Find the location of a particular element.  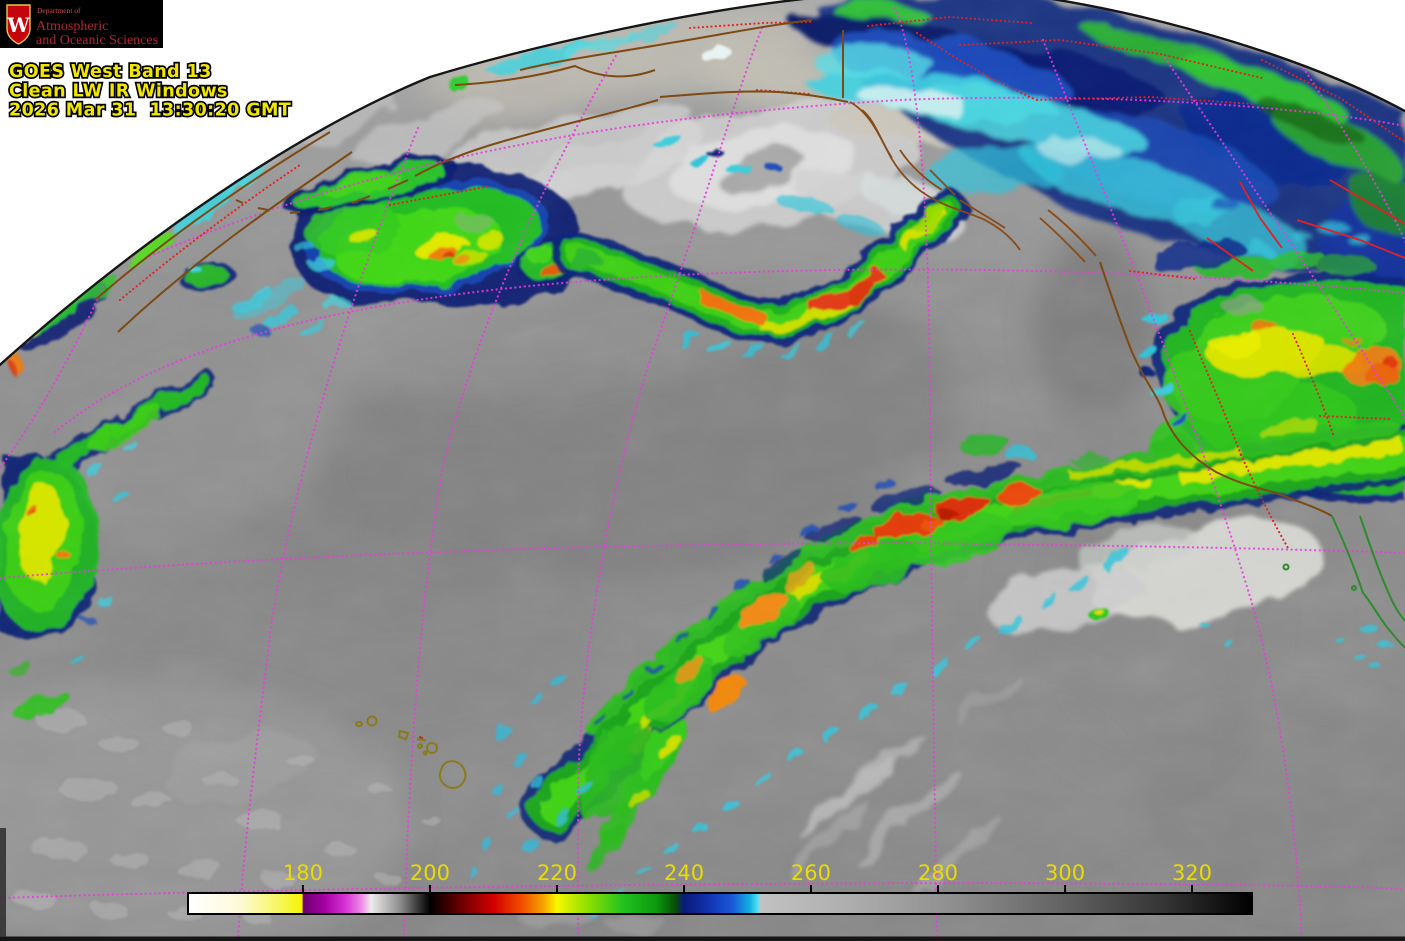

colorbar: 180 200 220 240 260 280 300 320 is located at coordinates (720, 888).